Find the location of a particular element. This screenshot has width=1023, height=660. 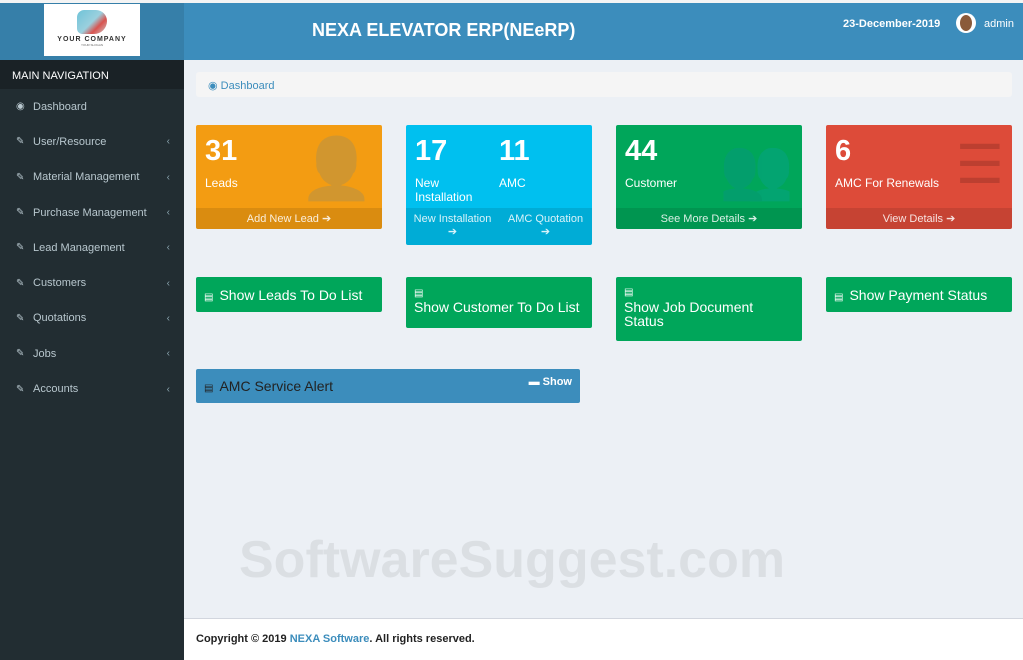

show-payment-status-button: ▤ Show Payment Status is located at coordinates (919, 294).